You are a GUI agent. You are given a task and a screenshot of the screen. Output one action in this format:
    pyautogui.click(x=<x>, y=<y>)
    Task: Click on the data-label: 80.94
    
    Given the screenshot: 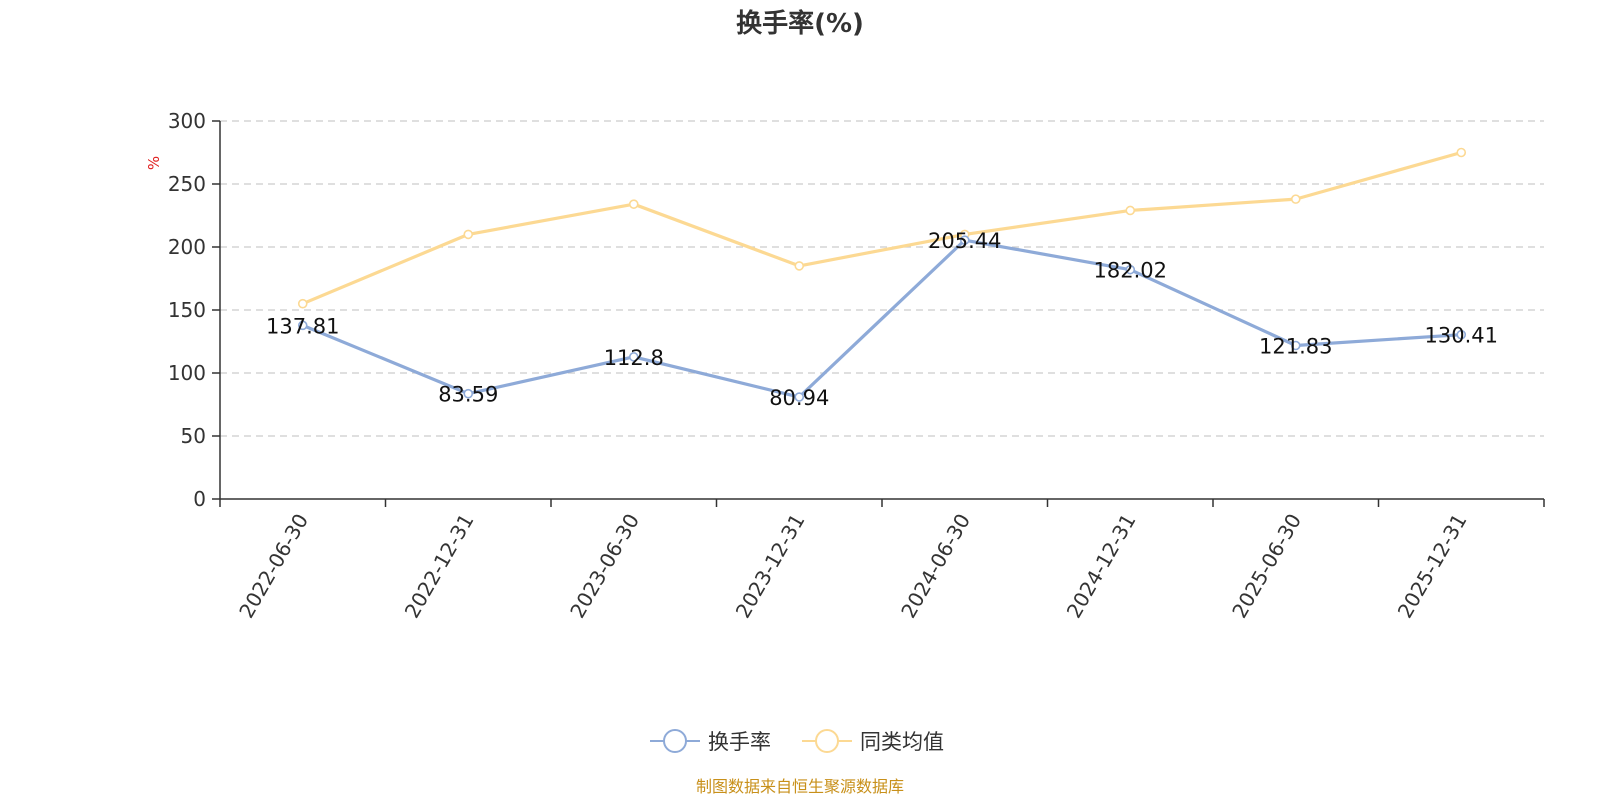 What is the action you would take?
    pyautogui.click(x=799, y=398)
    